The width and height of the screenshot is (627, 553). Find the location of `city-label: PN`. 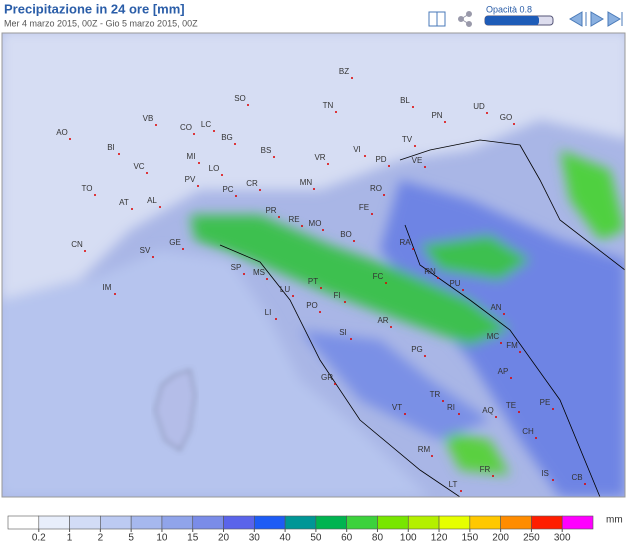

city-label: PN is located at coordinates (436, 115).